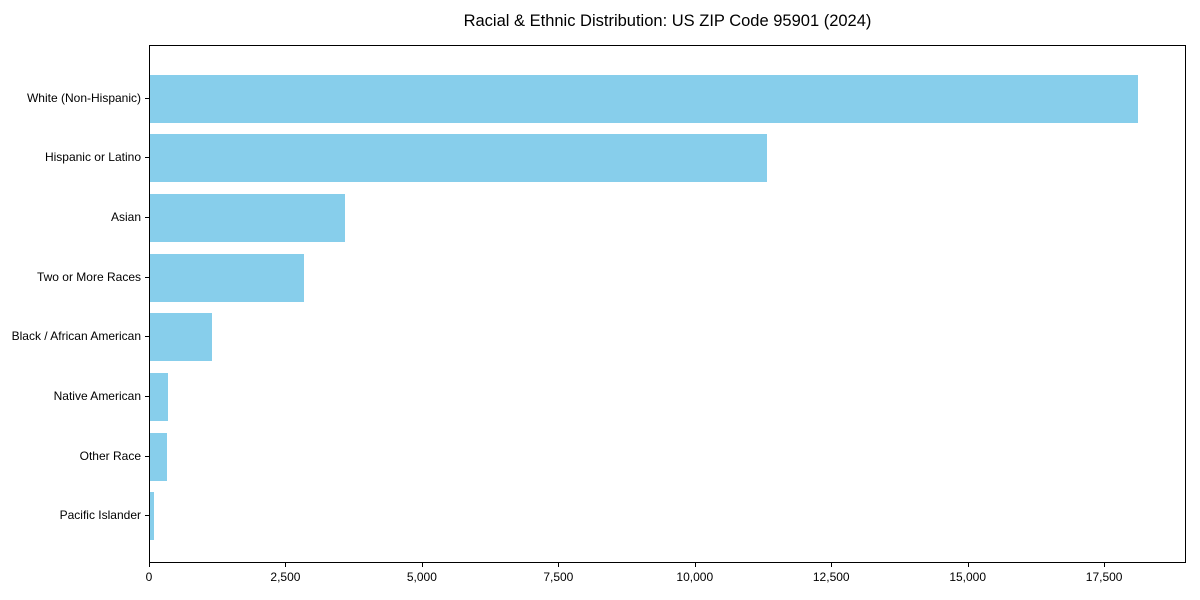 The image size is (1200, 600). Describe the element at coordinates (248, 217) in the screenshot. I see `bar-asian` at that location.